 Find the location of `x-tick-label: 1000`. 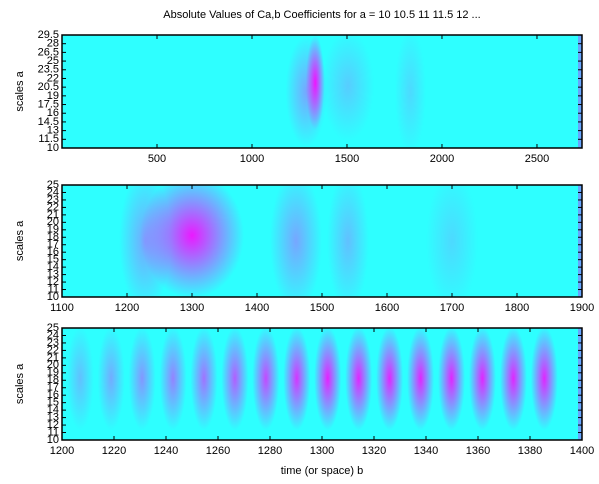

x-tick-label: 1000 is located at coordinates (252, 159).